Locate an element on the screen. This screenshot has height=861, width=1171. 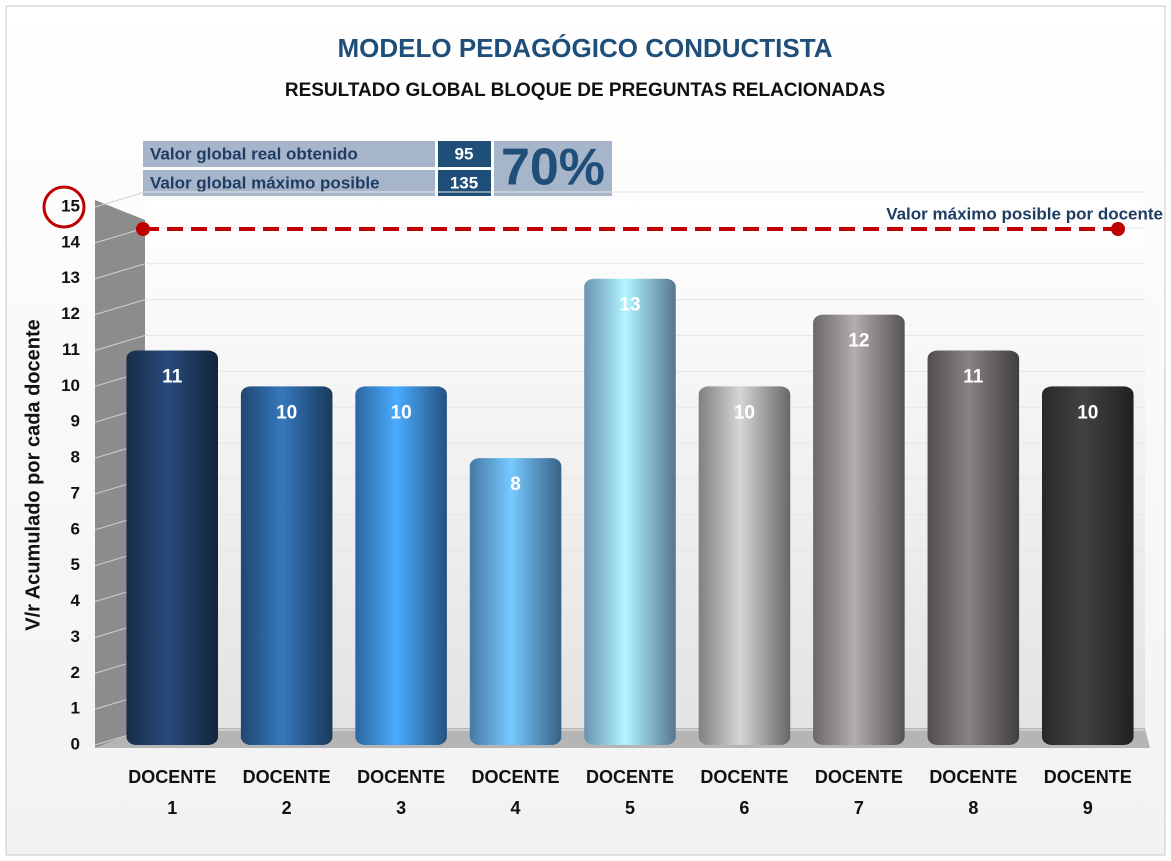
tick-highlight is located at coordinates (64, 207).